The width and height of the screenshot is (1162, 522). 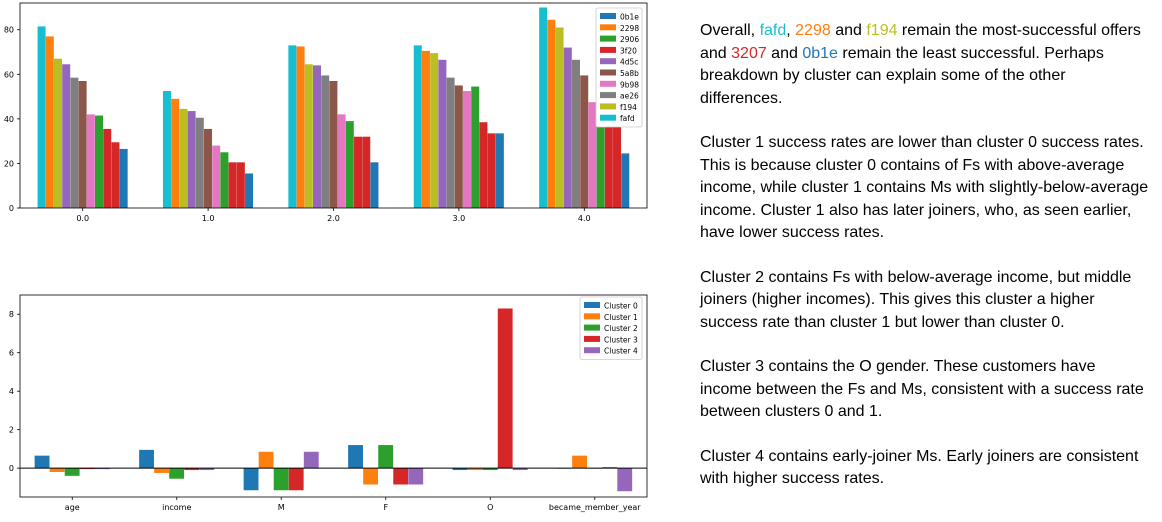 I want to click on legend-label: Cluster 1, so click(x=621, y=317).